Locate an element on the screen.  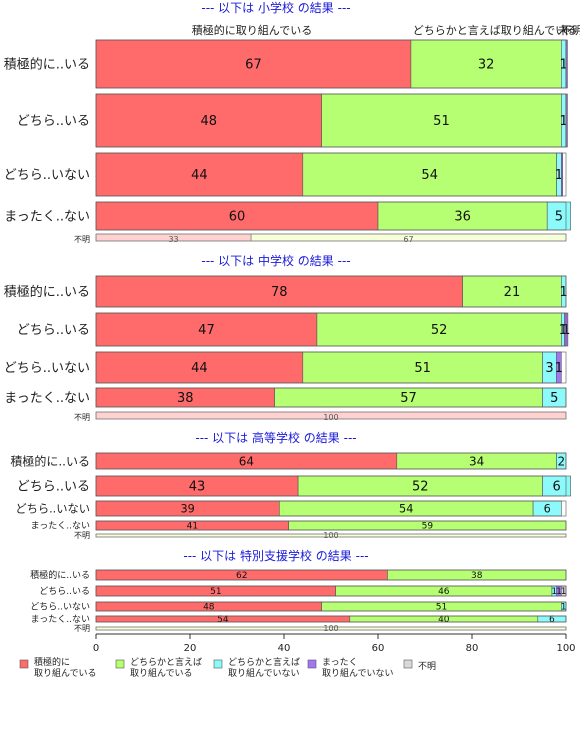
data-label: 40 is located at coordinates (444, 620).